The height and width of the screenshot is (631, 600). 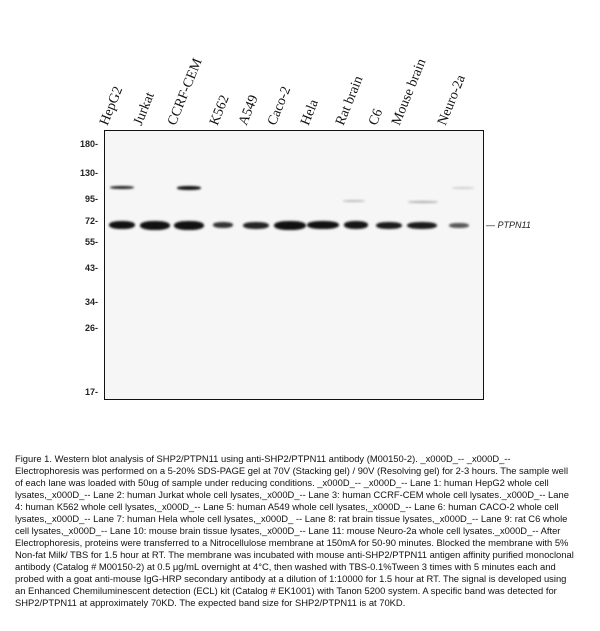 I want to click on target-band-label: — PTPN11, so click(x=508, y=225).